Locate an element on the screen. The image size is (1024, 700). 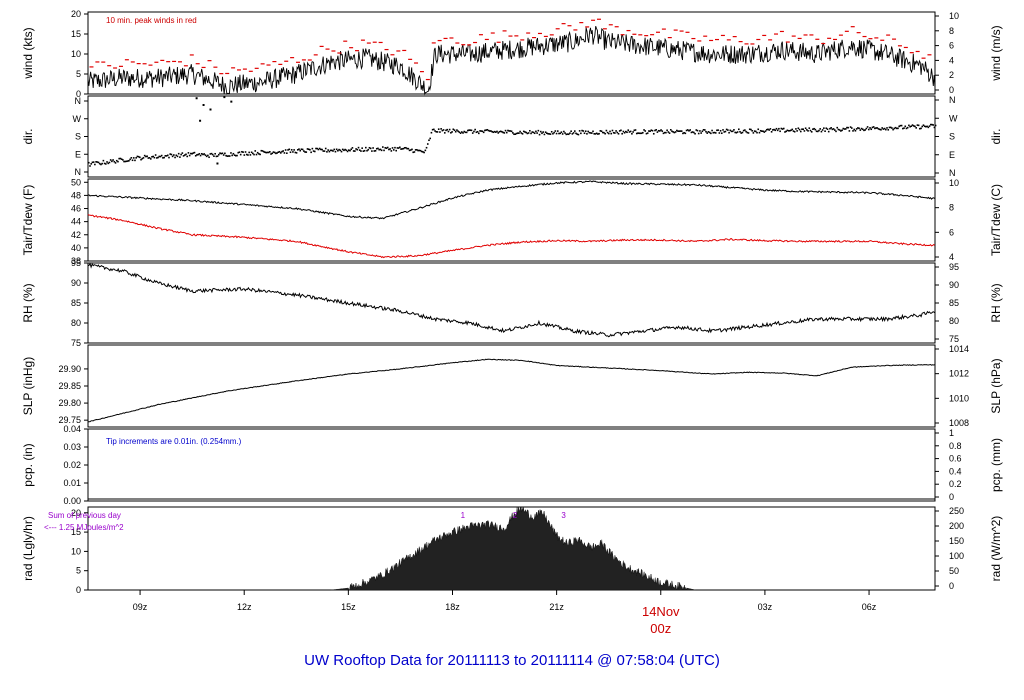
right-axis-label: SLP (hPa) is located at coordinates (996, 385).